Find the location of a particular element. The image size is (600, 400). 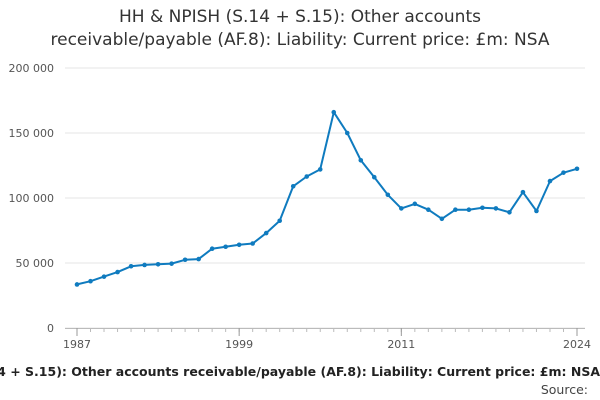

source-label: Source: is located at coordinates (564, 389).